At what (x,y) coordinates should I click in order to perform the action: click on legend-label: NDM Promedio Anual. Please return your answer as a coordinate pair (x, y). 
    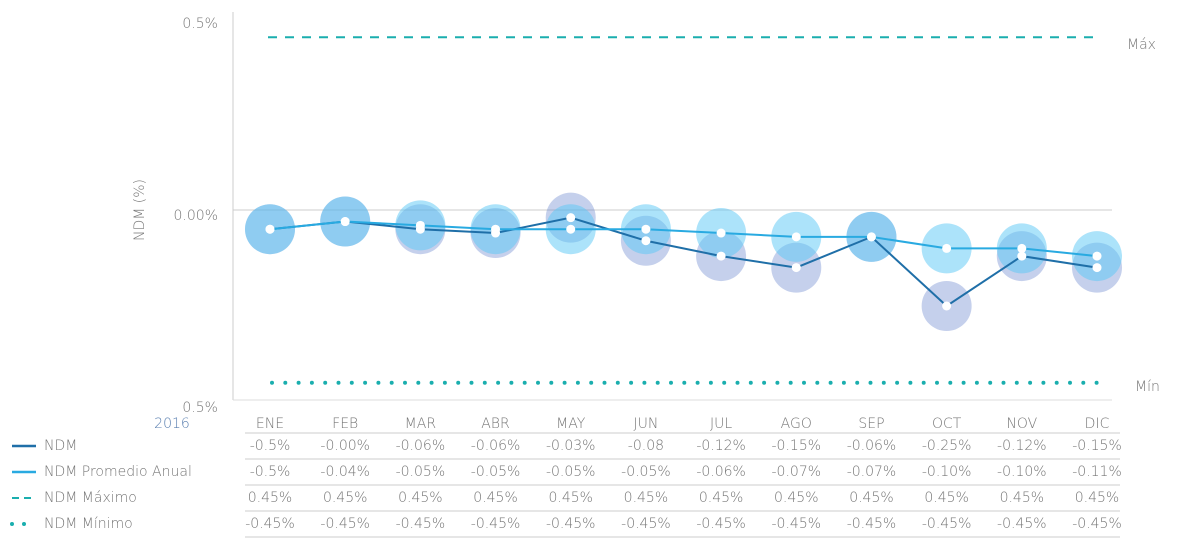
    Looking at the image, I should click on (118, 472).